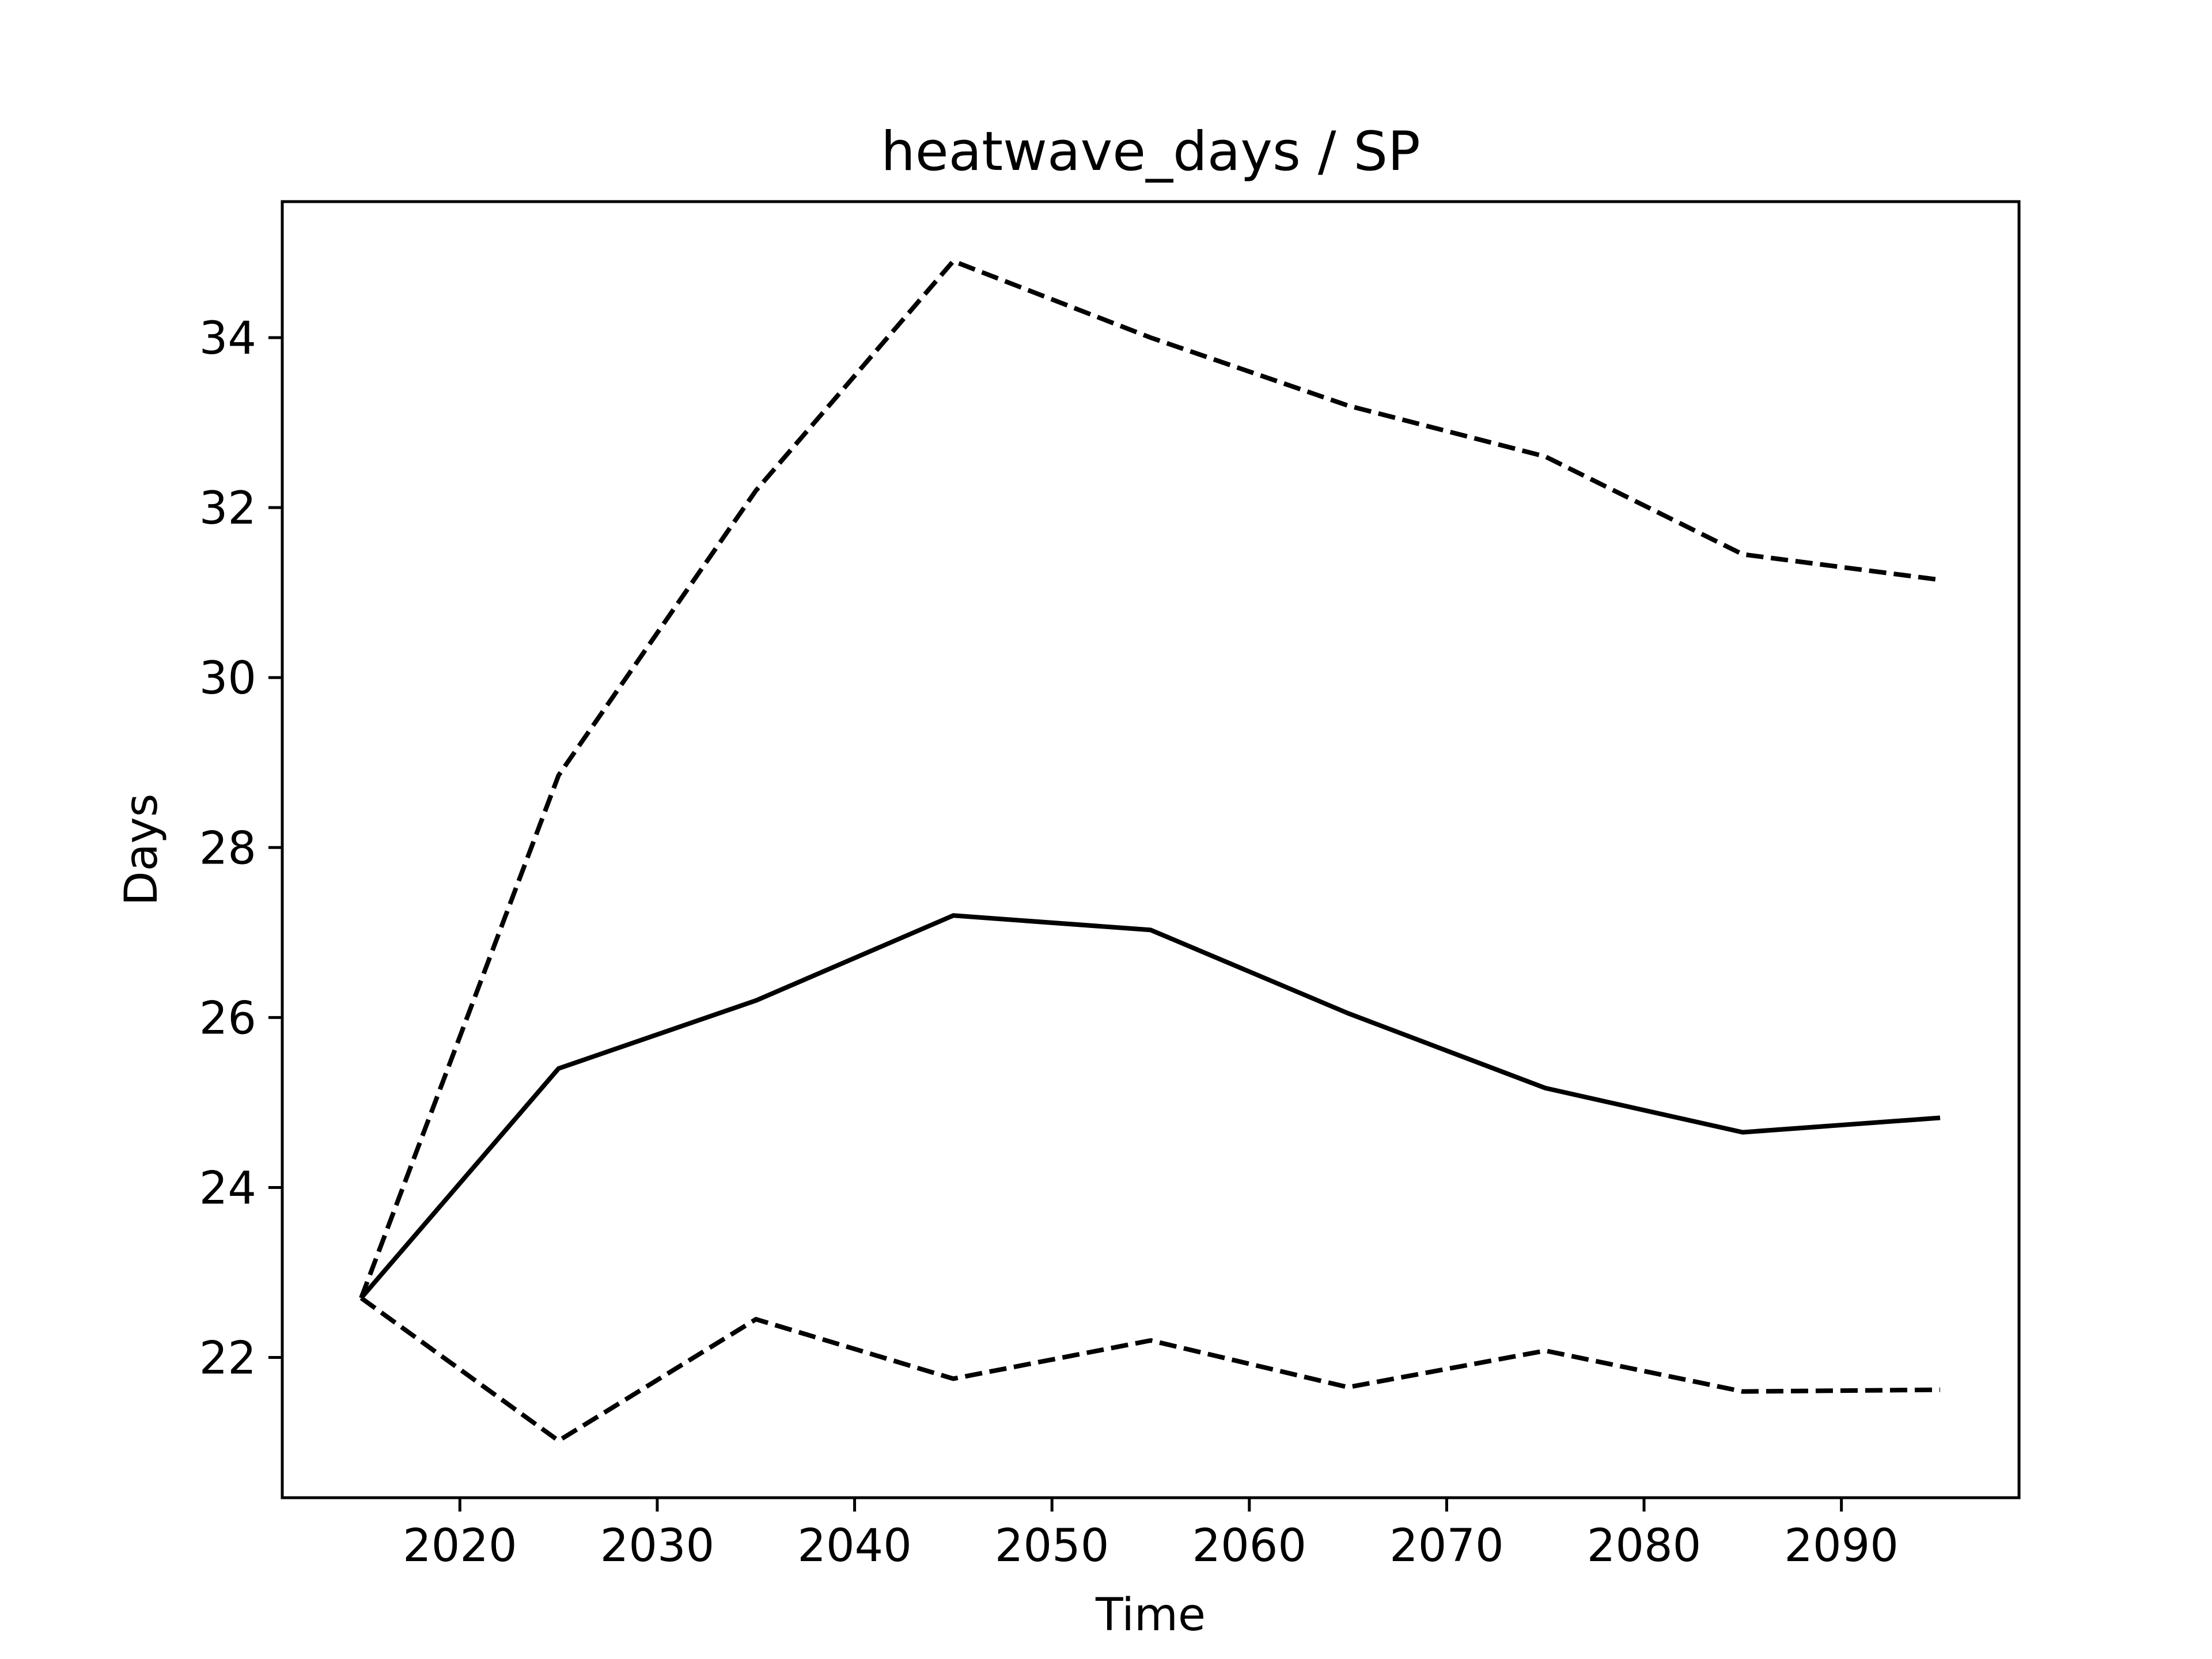  I want to click on x-tick-label: 2040, so click(854, 1546).